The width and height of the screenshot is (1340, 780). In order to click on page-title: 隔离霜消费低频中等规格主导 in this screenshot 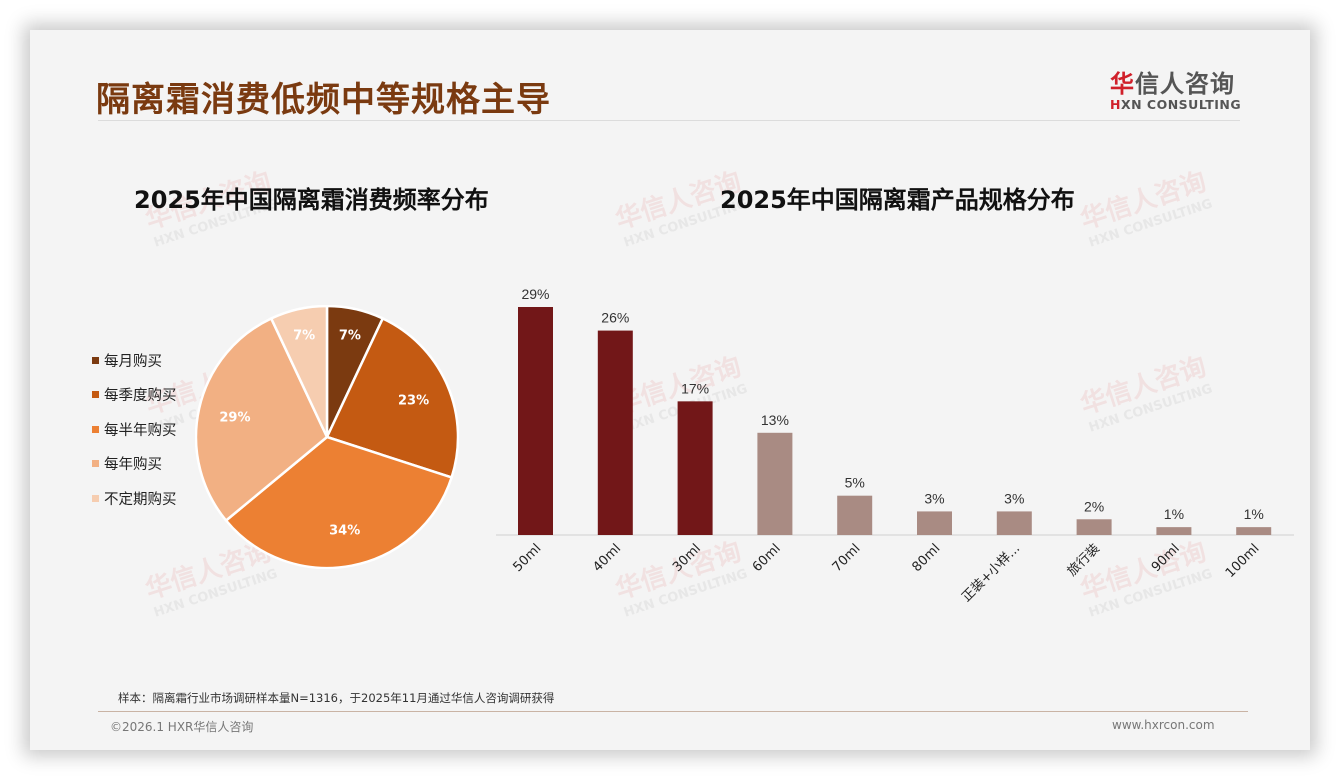, I will do `click(323, 100)`.